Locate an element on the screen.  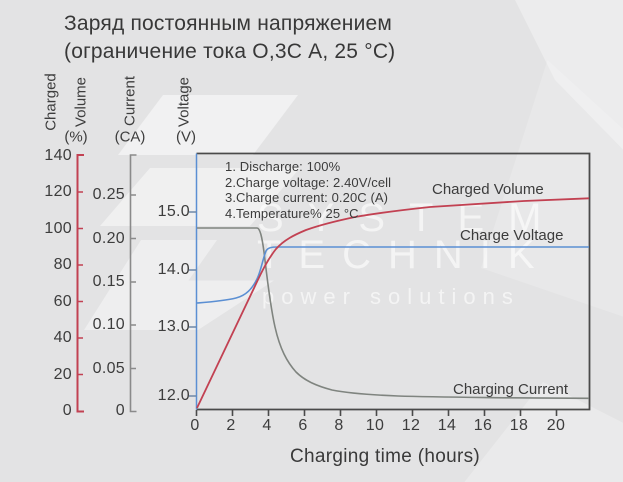
time-tick: 0 is located at coordinates (195, 425).